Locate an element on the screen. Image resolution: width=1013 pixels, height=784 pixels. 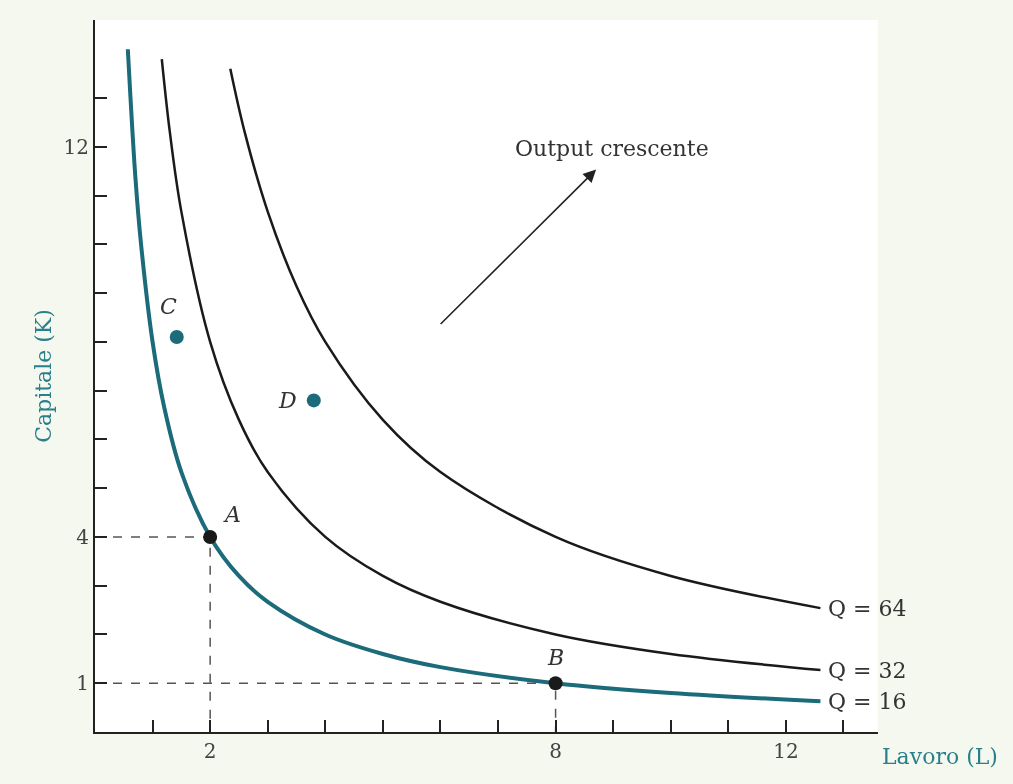
y-tick-label: 4 is located at coordinates (82, 536).